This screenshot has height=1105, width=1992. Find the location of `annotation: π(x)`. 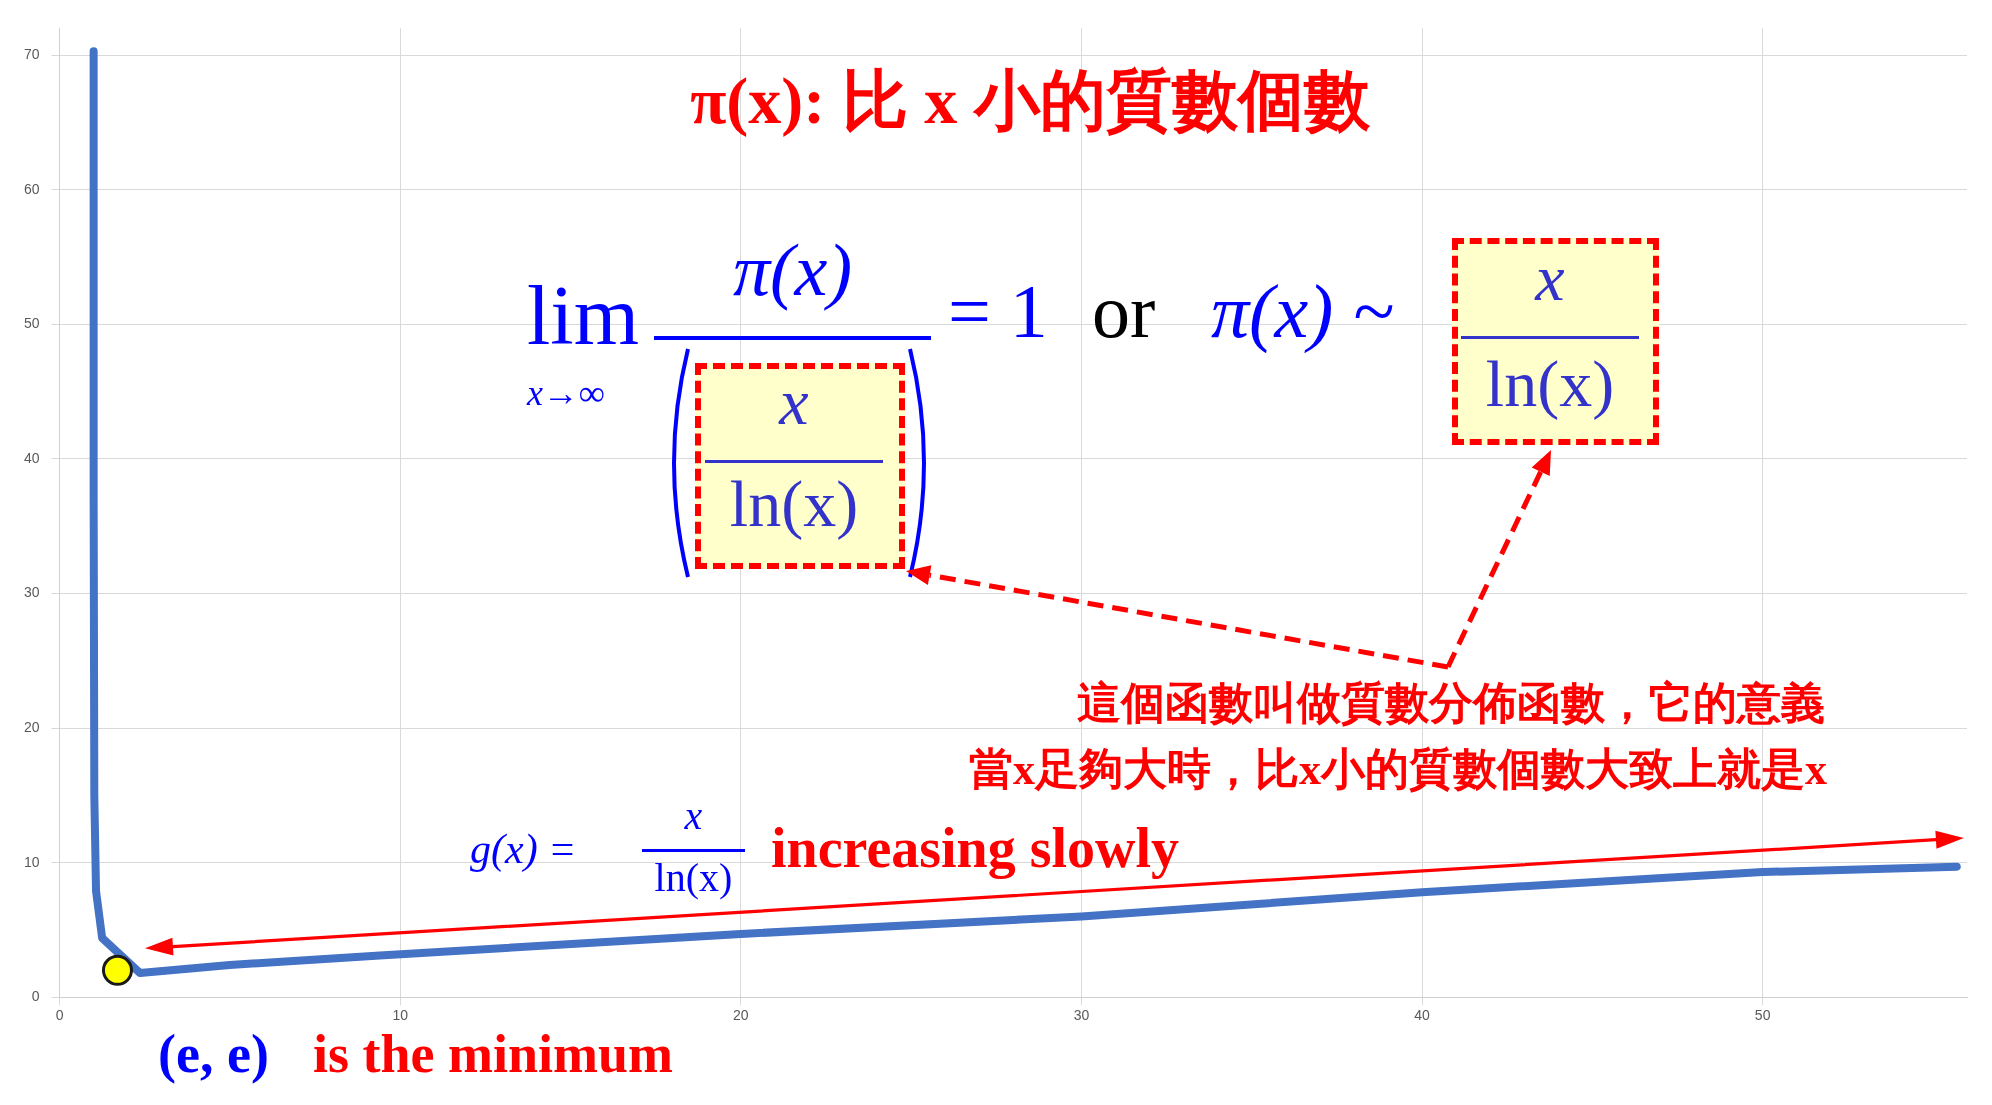

annotation: π(x) is located at coordinates (792, 270).